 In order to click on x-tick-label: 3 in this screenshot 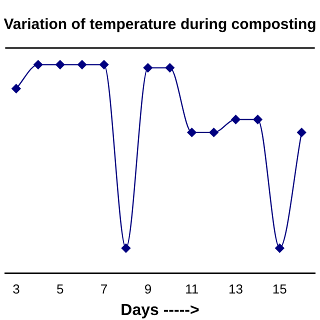, I will do `click(16, 289)`.